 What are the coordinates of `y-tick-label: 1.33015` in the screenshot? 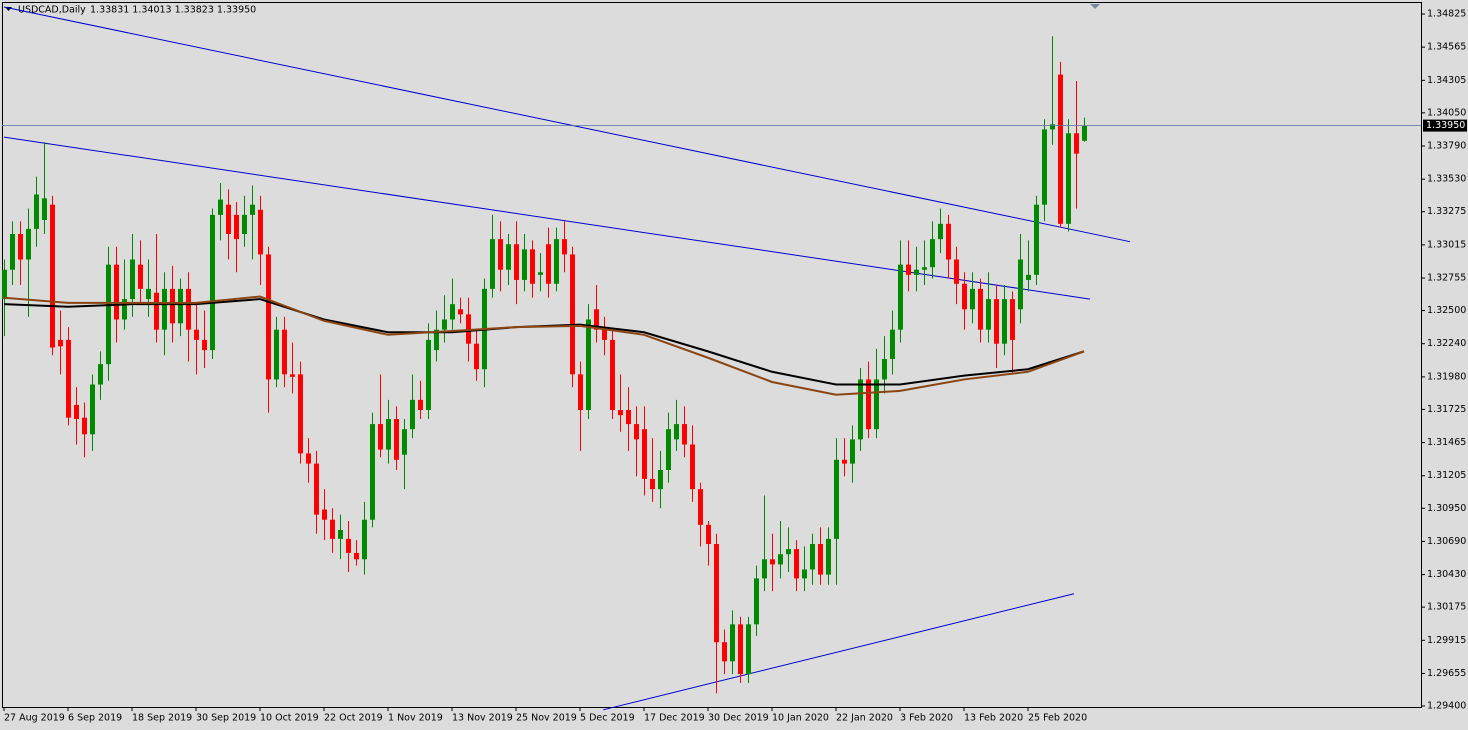 It's located at (1446, 244).